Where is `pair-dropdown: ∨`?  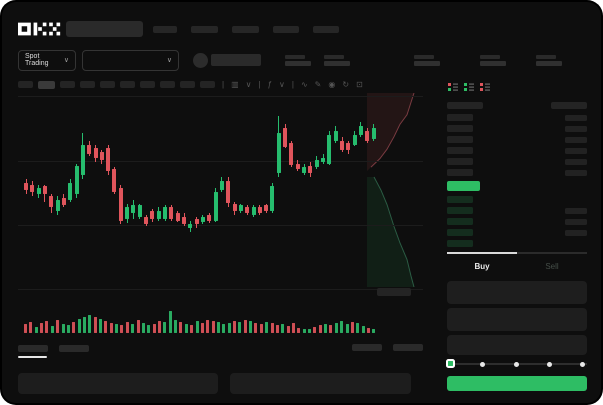
pair-dropdown: ∨ is located at coordinates (130, 60).